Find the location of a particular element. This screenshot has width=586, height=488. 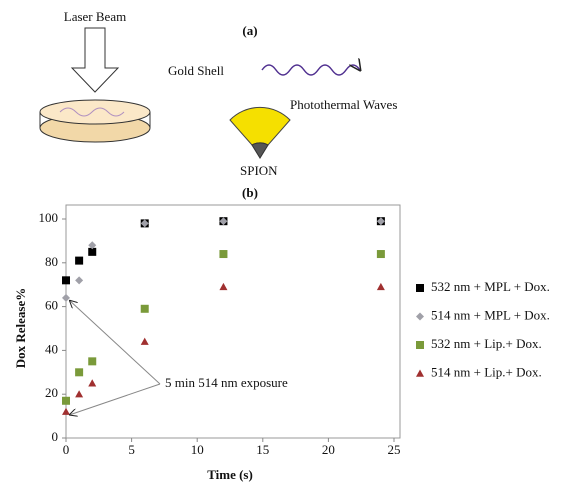

legend-label: 514 nm + Lip.+ Dox. is located at coordinates (486, 371).